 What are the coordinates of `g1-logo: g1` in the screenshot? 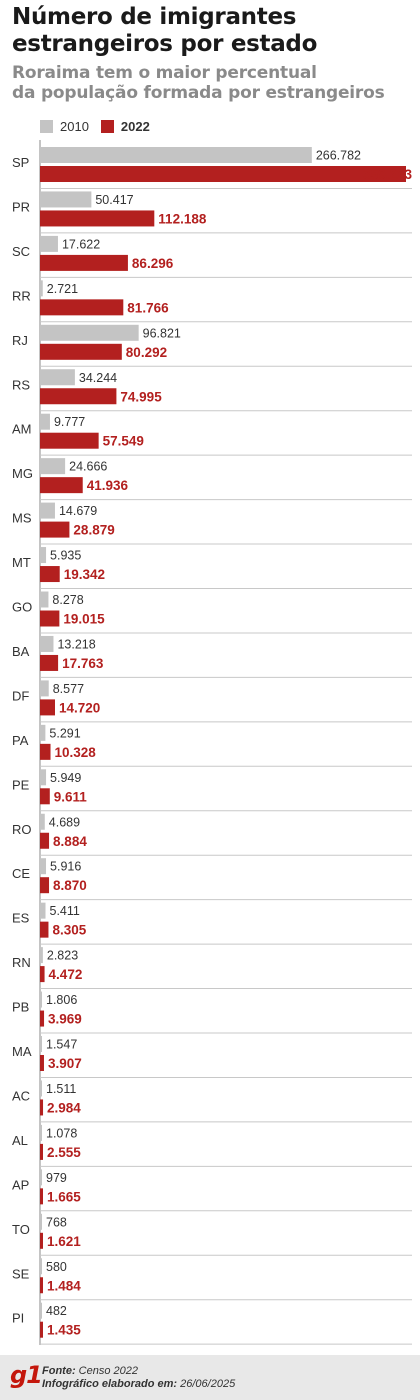 It's located at (26, 1375).